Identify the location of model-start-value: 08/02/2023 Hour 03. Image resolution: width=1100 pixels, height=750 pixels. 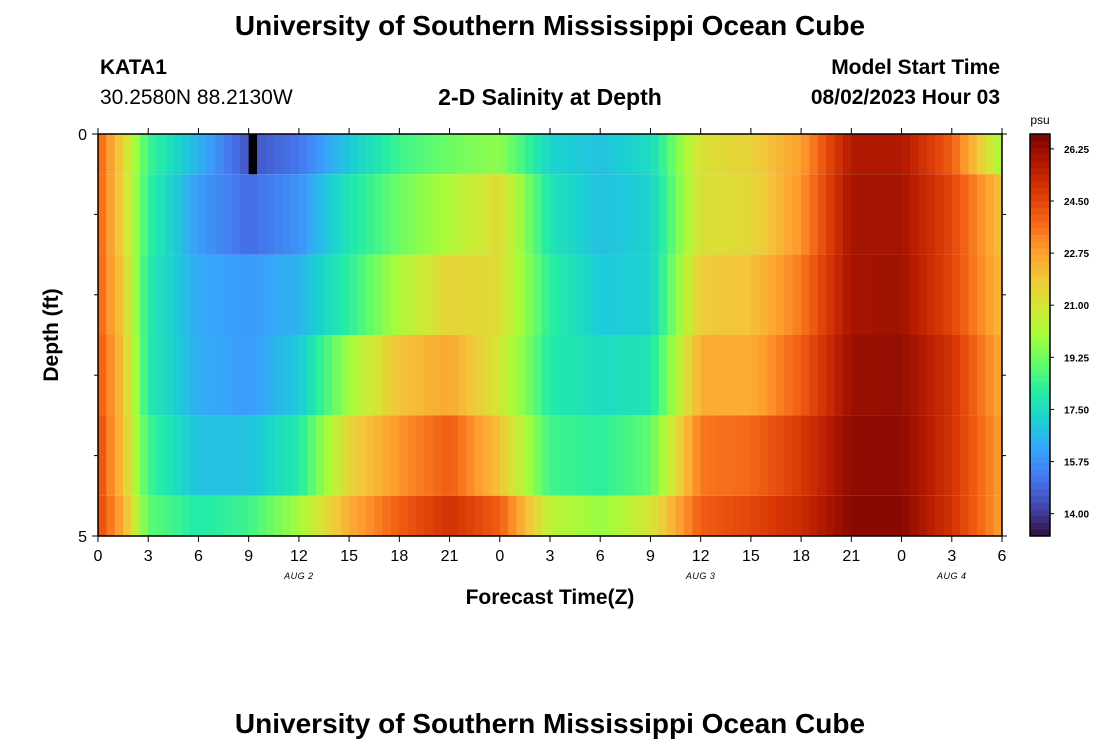
(905, 97).